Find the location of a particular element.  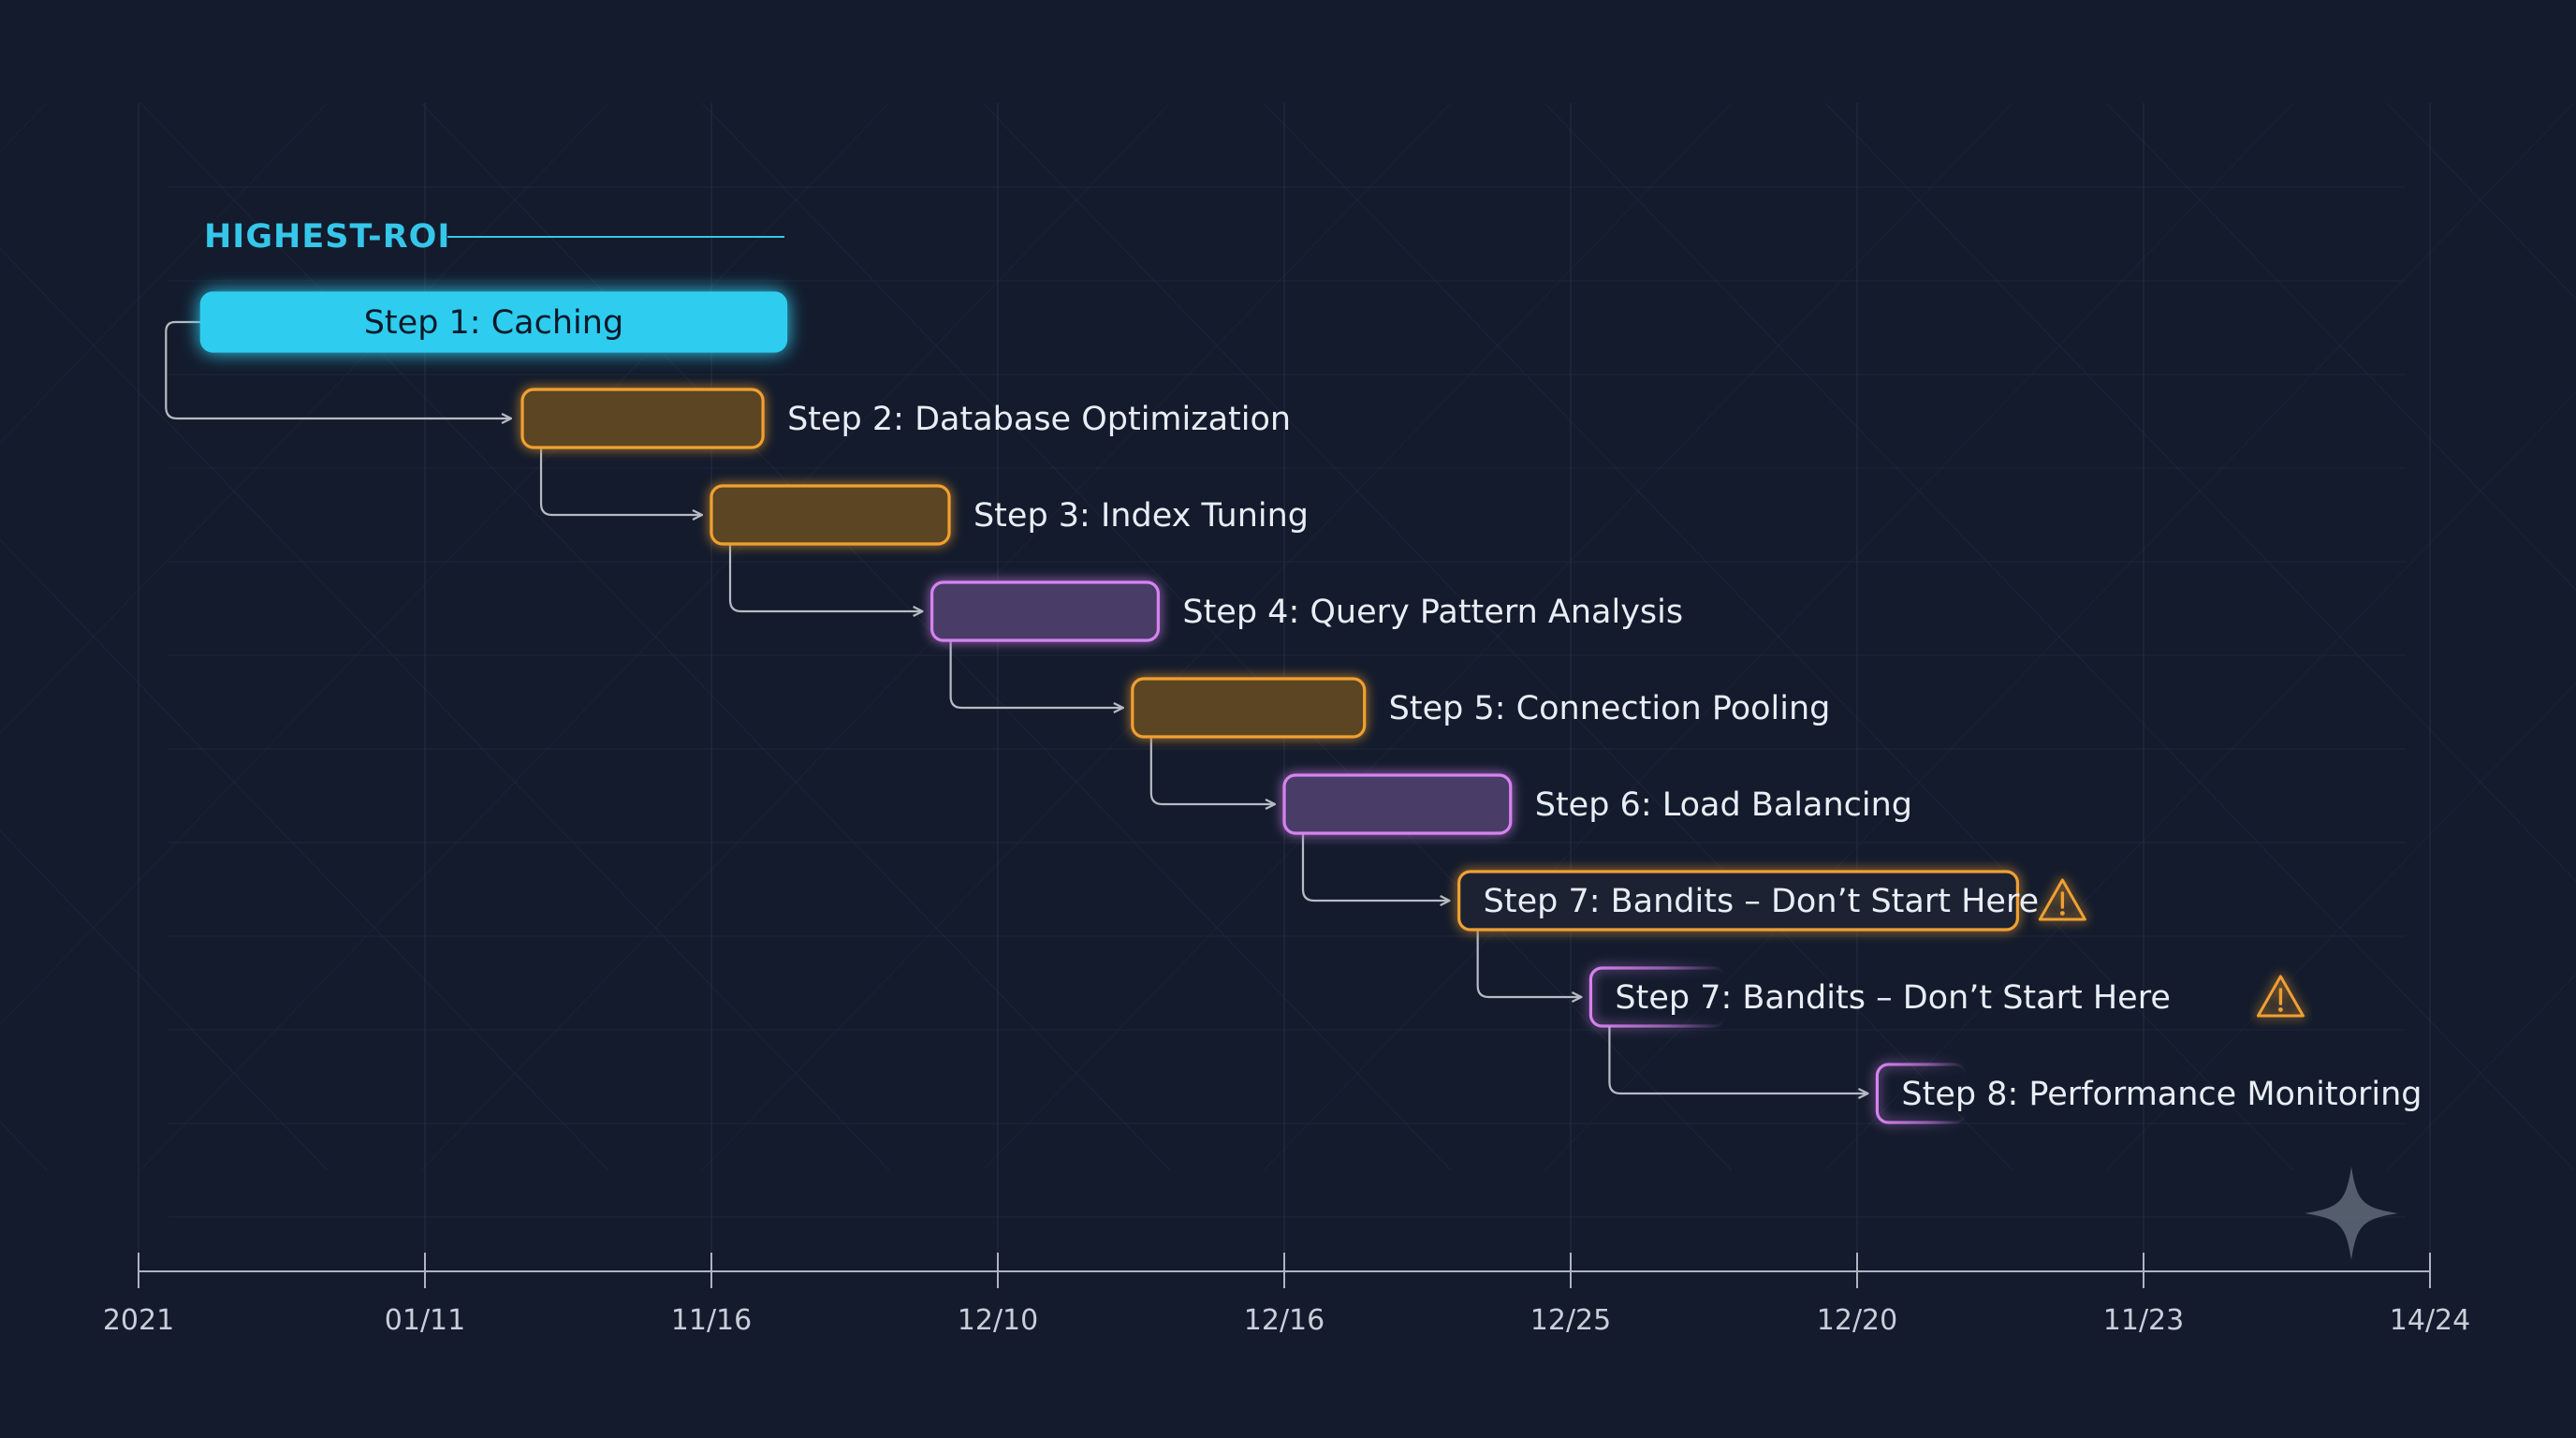

section-label: HIGHEST-ROI is located at coordinates (327, 237).